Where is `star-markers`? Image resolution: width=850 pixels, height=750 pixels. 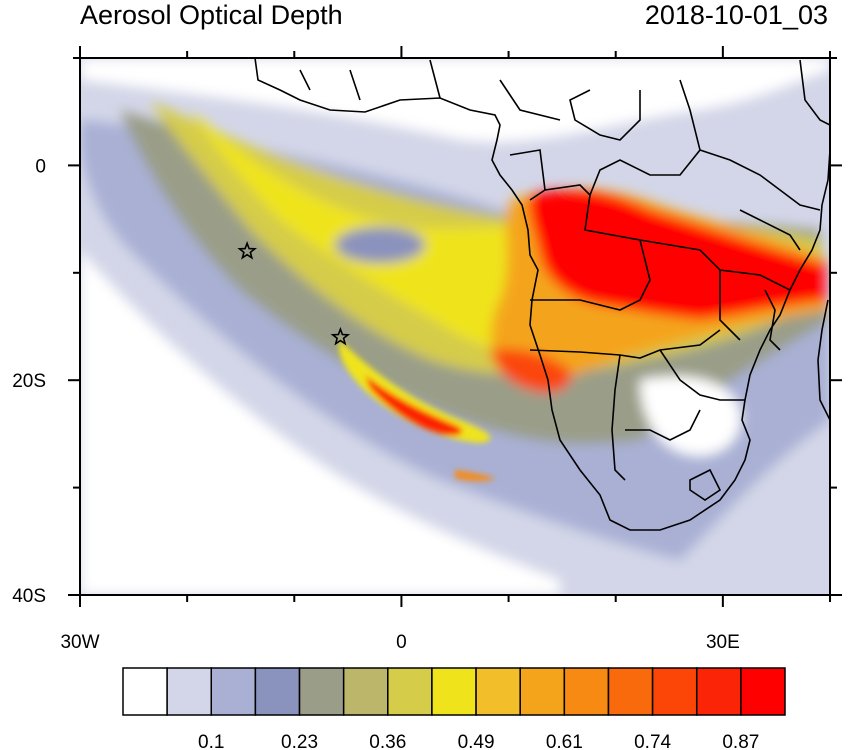
star-markers is located at coordinates (294, 293).